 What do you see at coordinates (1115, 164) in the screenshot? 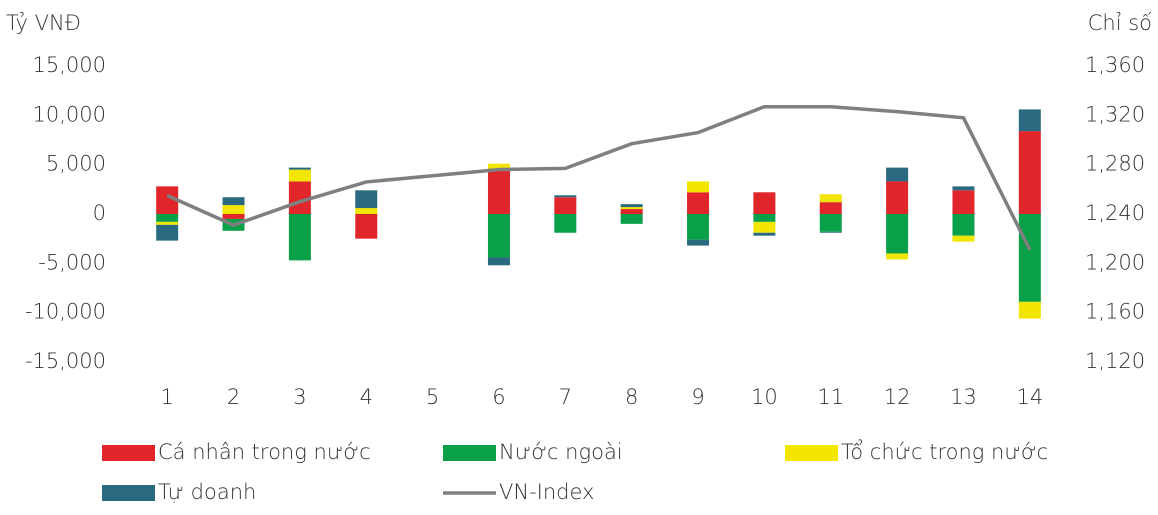
I see `y2-tick-label: 1,280` at bounding box center [1115, 164].